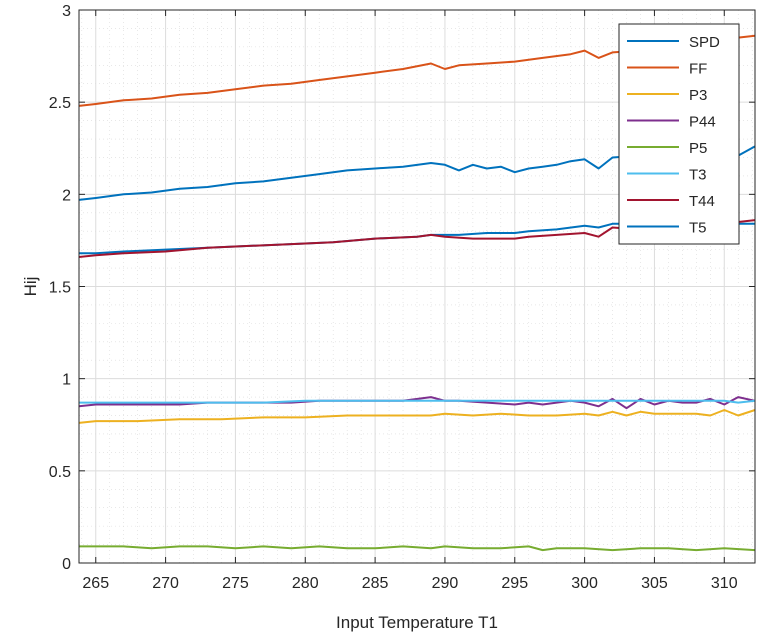 This screenshot has width=775, height=638. I want to click on y-tick-label: 0, so click(66, 564).